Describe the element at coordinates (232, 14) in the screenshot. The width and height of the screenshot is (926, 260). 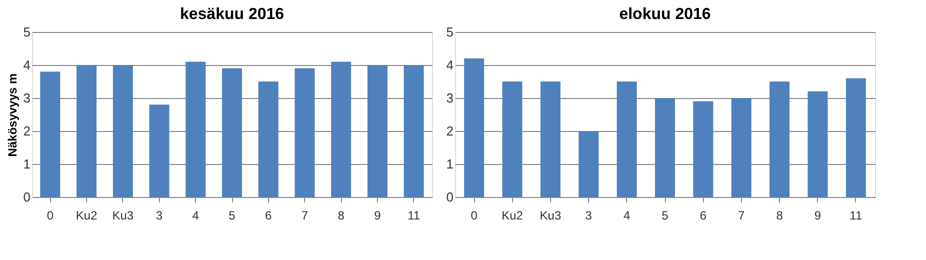
I see `chart-title: kesäkuu 2016` at that location.